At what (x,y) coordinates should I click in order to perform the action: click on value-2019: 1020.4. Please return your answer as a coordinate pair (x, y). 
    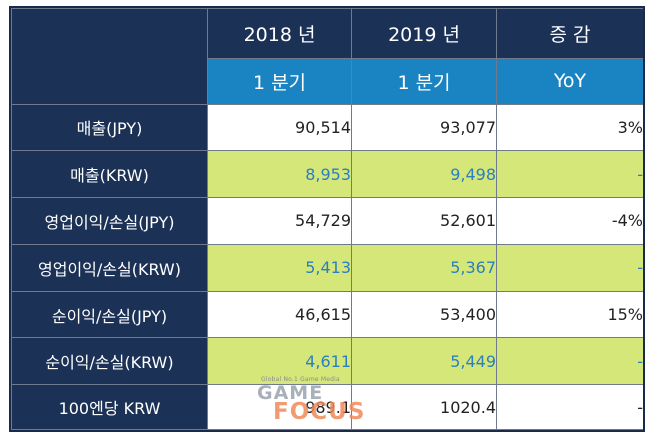
    Looking at the image, I should click on (424, 407).